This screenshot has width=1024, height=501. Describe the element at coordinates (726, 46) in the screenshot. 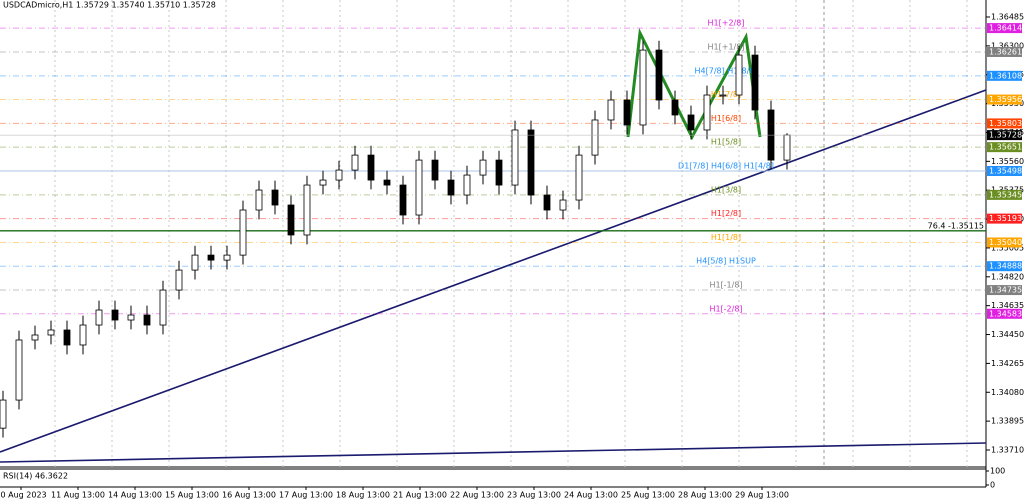

I see `level-label: H1[+1/8]` at that location.